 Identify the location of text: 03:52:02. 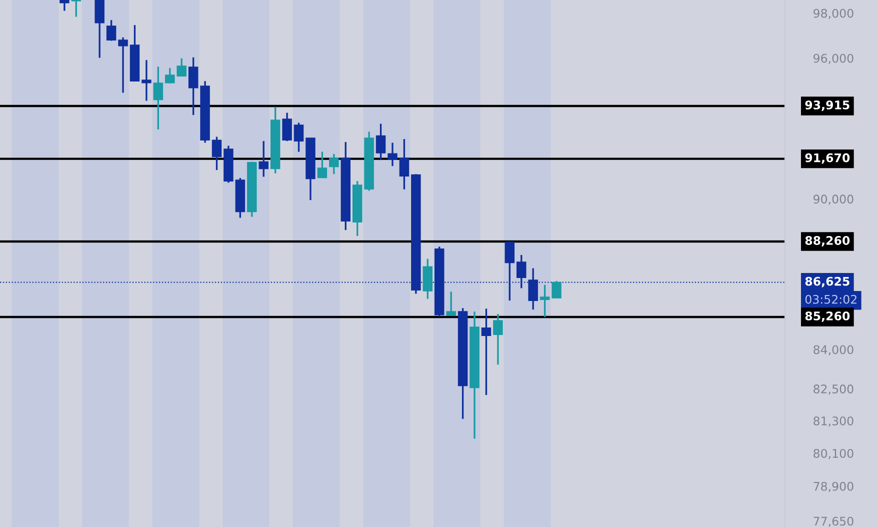
(830, 299).